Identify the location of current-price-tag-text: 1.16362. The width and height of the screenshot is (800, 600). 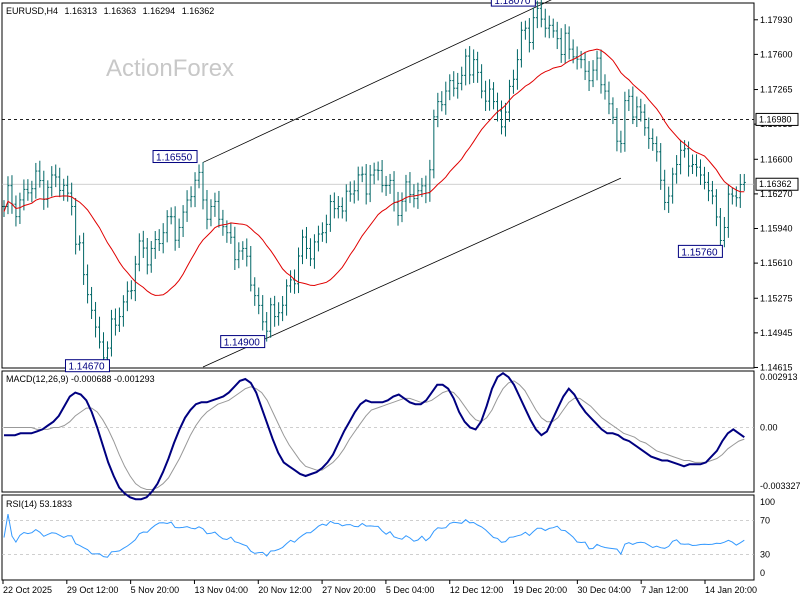
(775, 184).